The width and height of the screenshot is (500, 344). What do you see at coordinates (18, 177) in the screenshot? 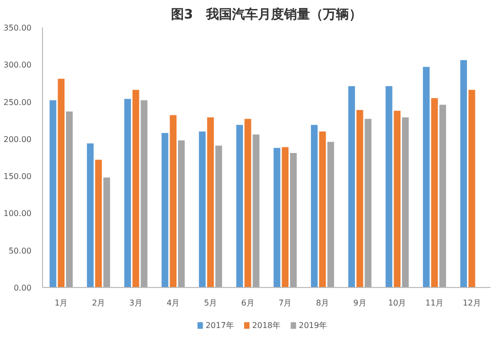
I see `y-tick-label: 150.00` at bounding box center [18, 177].